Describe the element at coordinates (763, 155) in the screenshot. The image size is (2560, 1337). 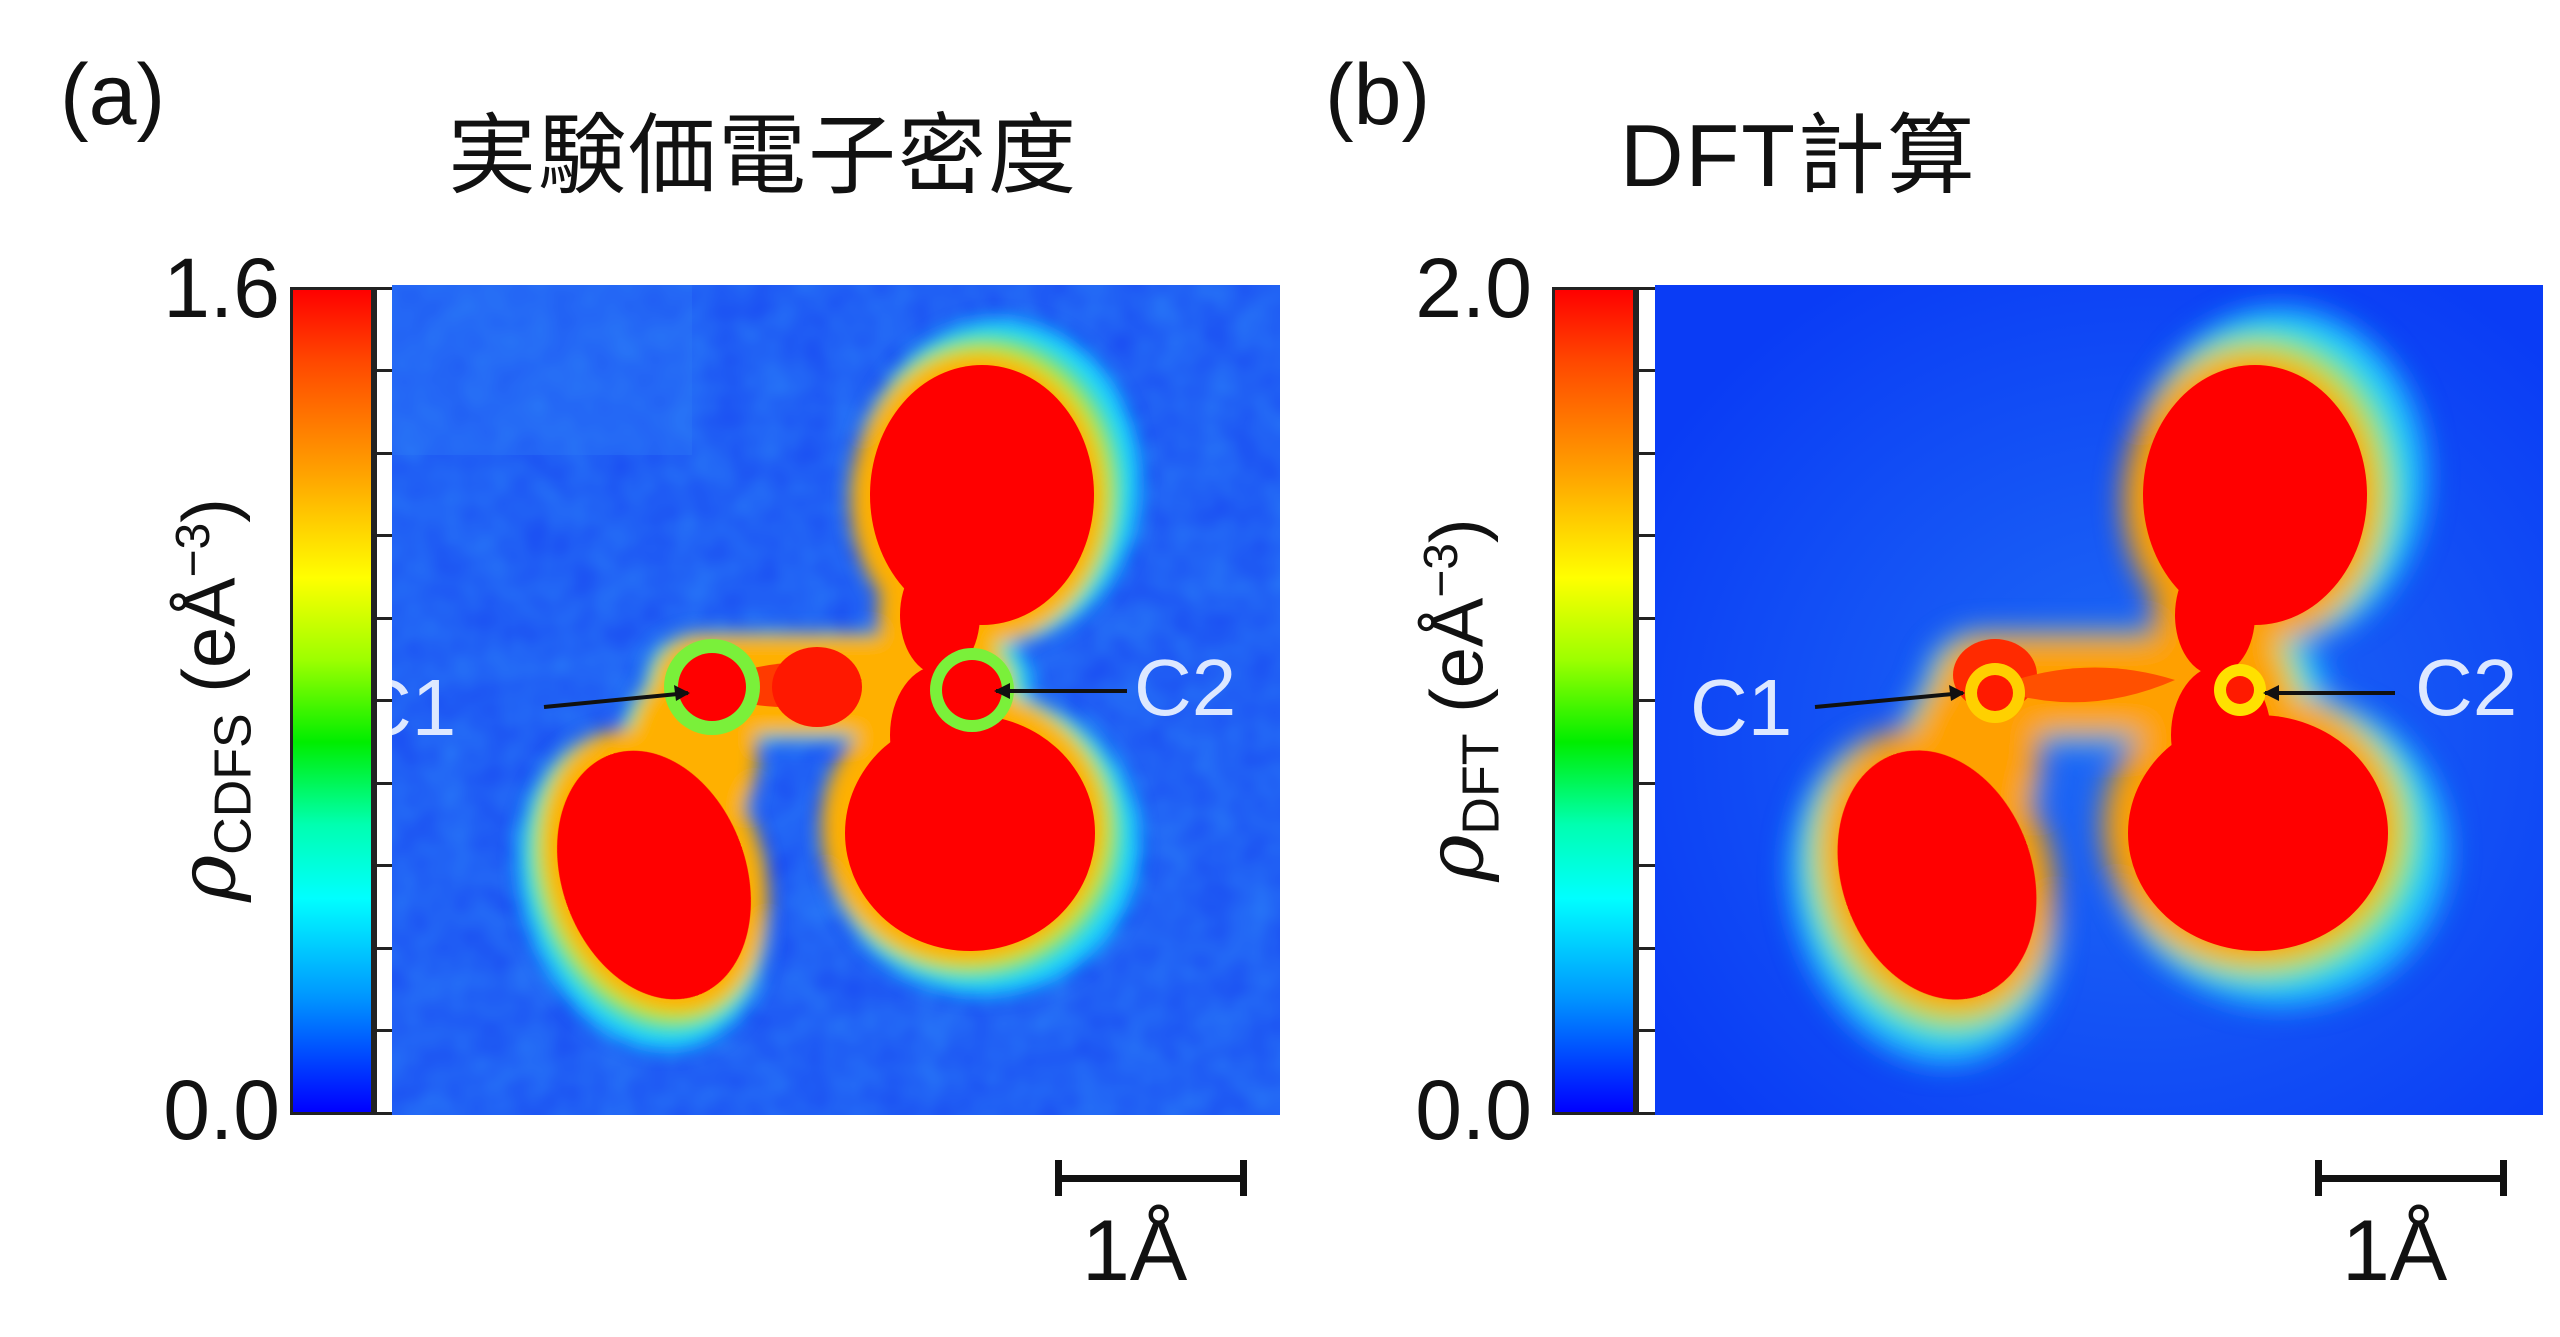
I see `panel-title: 実験価電子密度` at that location.